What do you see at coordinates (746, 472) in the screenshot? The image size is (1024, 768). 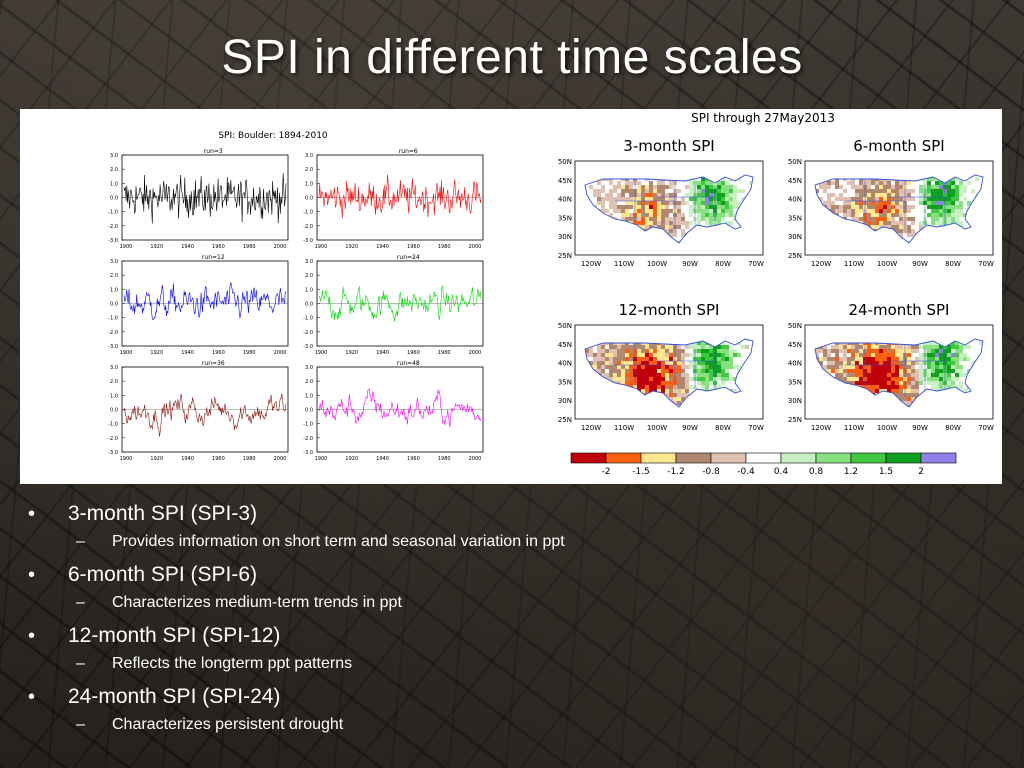 I see `colorbar-label: -0.4` at bounding box center [746, 472].